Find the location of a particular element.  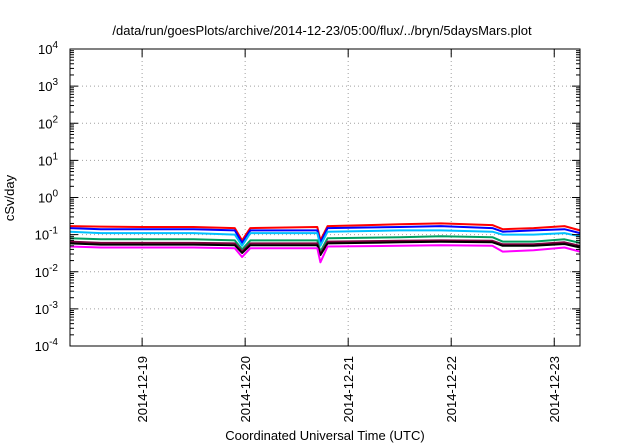

x-axis-label: Coordinated Universal Time (UTC) is located at coordinates (324, 435).